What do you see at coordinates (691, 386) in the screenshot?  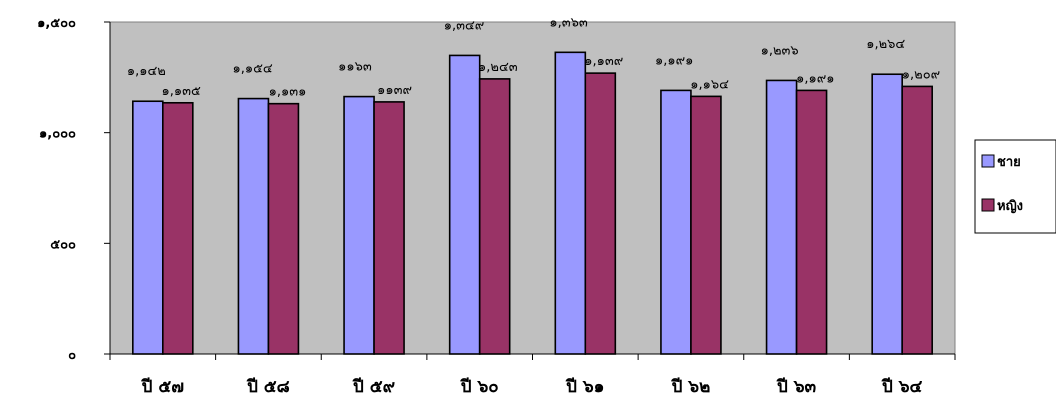 I see `x-tick-label: ปี ๖๒` at bounding box center [691, 386].